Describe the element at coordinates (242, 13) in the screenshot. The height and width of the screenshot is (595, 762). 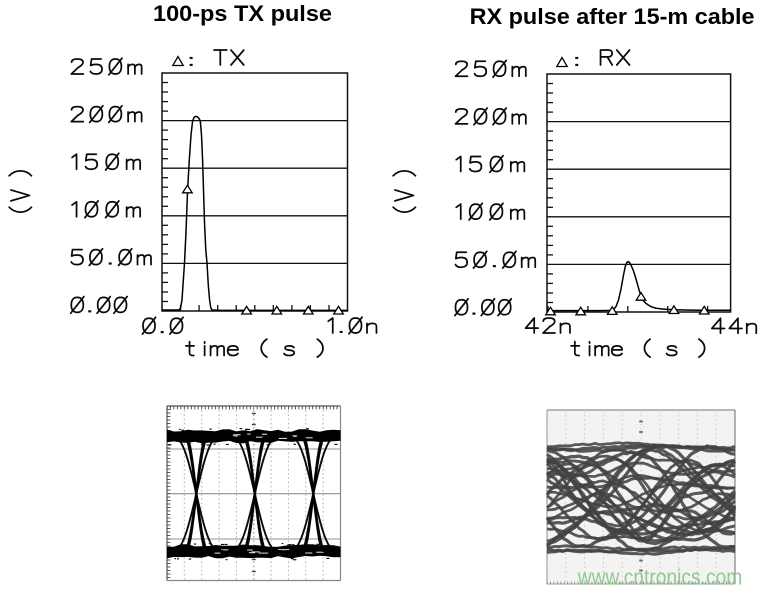
I see `svg-text: 100-ps TX pulse` at that location.